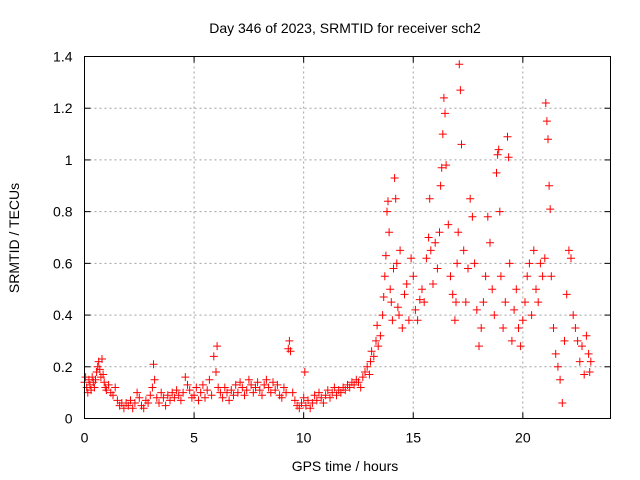  Describe the element at coordinates (345, 466) in the screenshot. I see `x-axis-label: GPS time / hours` at that location.